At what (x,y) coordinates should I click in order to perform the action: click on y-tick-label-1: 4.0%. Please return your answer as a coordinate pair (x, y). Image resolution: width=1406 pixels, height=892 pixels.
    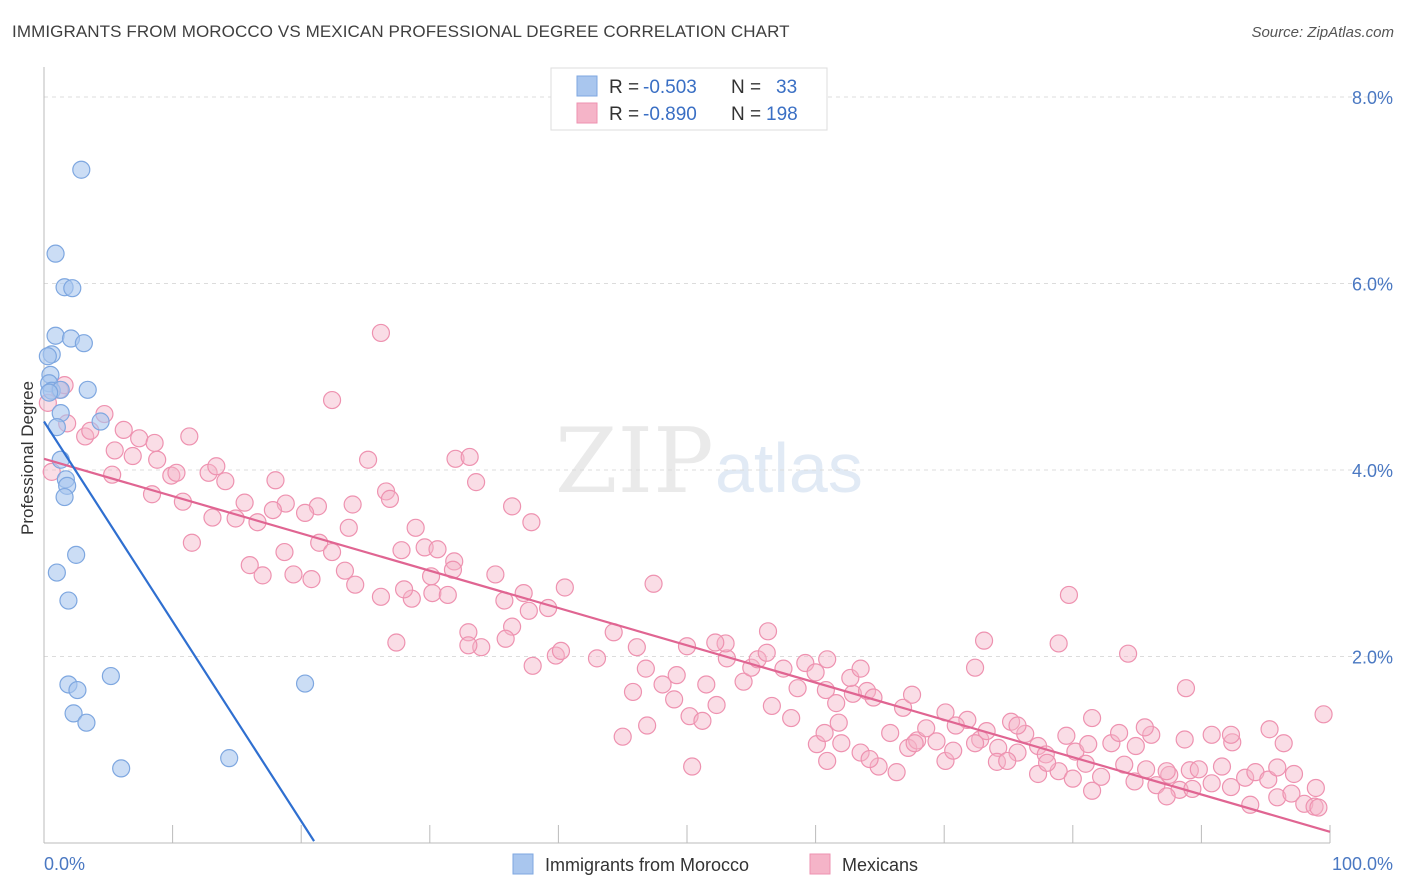
    Looking at the image, I should click on (1372, 471).